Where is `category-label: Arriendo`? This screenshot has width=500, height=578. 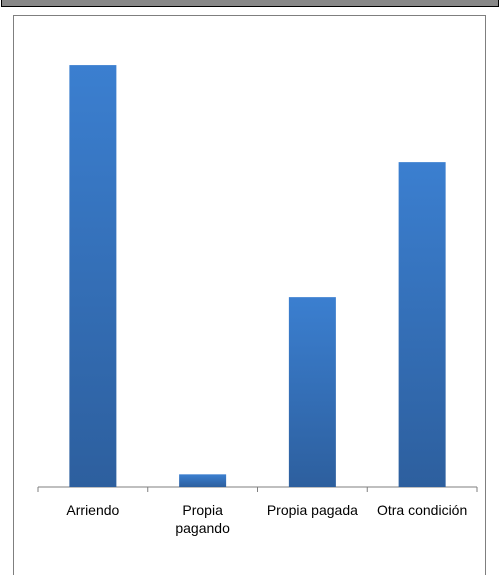
category-label: Arriendo is located at coordinates (93, 510).